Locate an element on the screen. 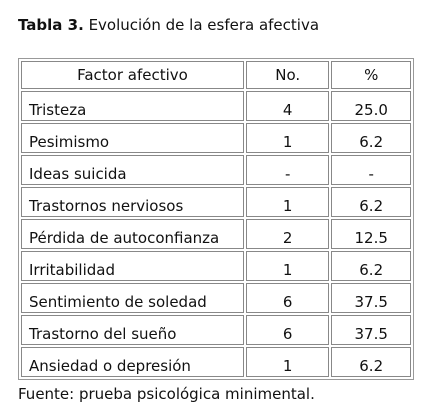 Image resolution: width=432 pixels, height=420 pixels. table-row: Tristeza 4 25.0 is located at coordinates (216, 106).